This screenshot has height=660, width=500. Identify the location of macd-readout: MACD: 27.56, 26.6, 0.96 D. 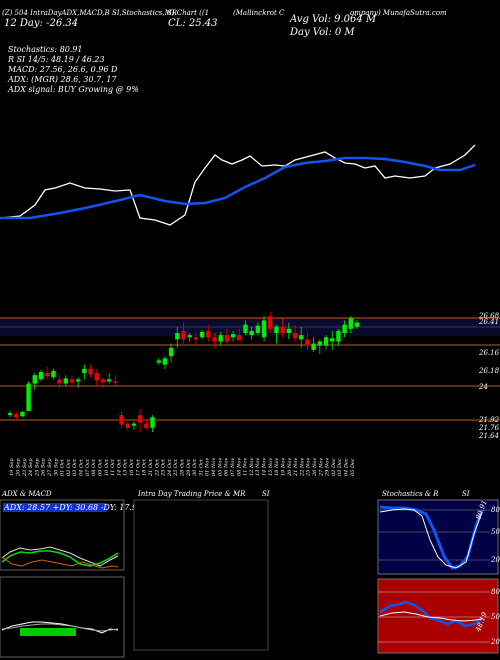
(62, 69).